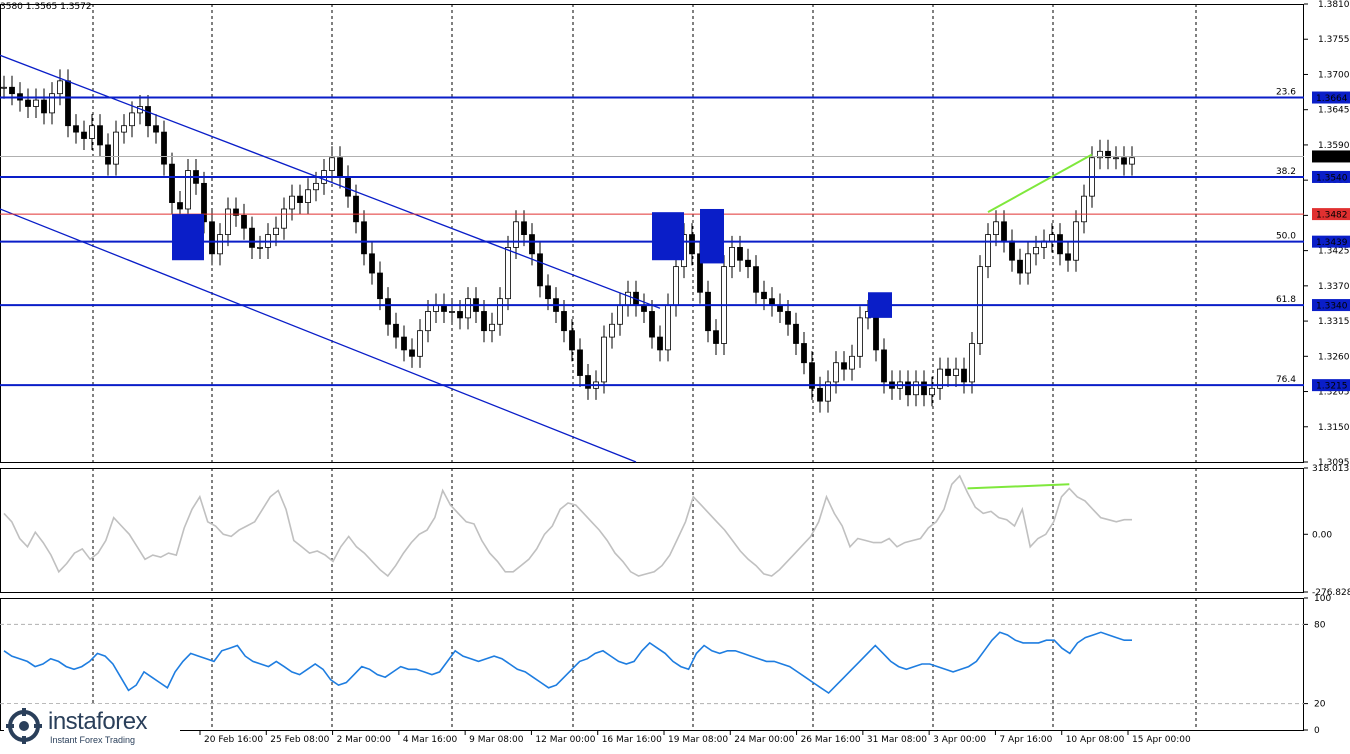 The width and height of the screenshot is (1350, 754). I want to click on fib-price-label: 1.3540, so click(1332, 178).